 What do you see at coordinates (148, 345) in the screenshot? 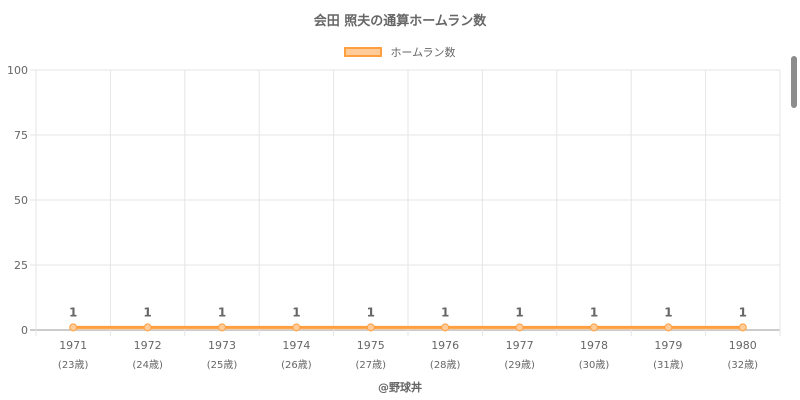
I see `x-tick-label: 1972` at bounding box center [148, 345].